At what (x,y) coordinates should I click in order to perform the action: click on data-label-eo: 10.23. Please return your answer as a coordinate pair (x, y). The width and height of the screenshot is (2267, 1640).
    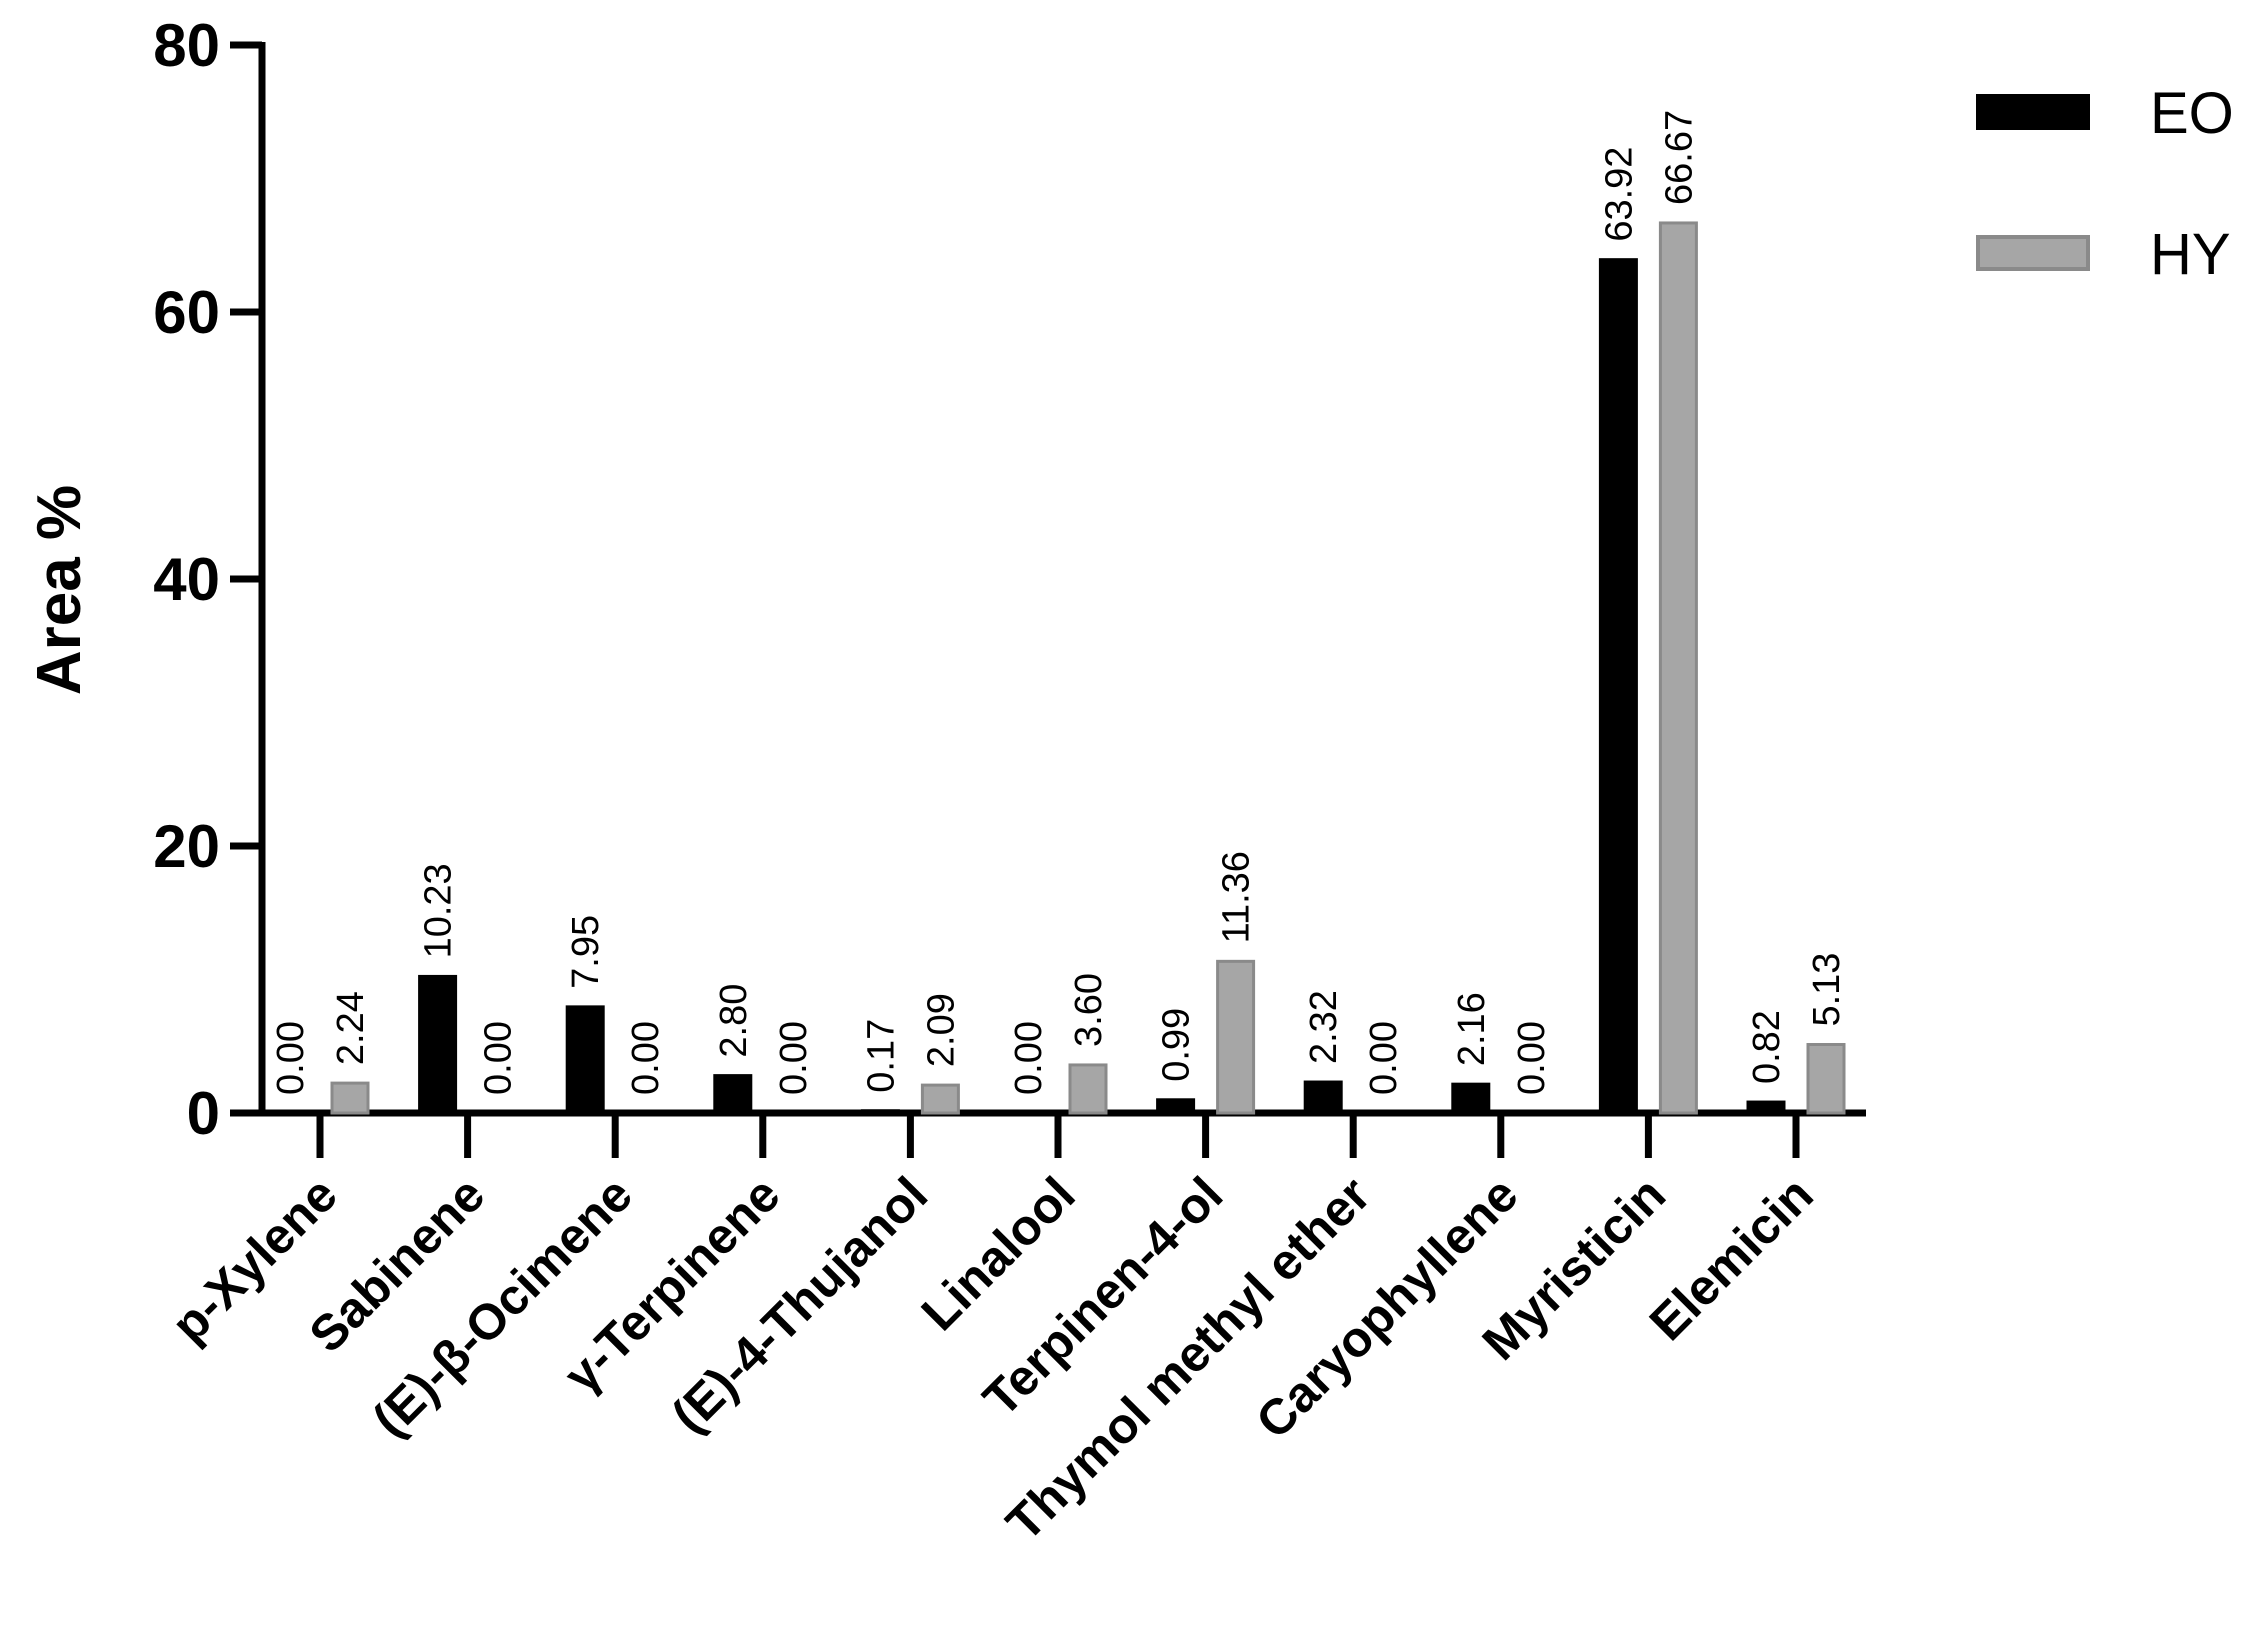
    Looking at the image, I should click on (439, 910).